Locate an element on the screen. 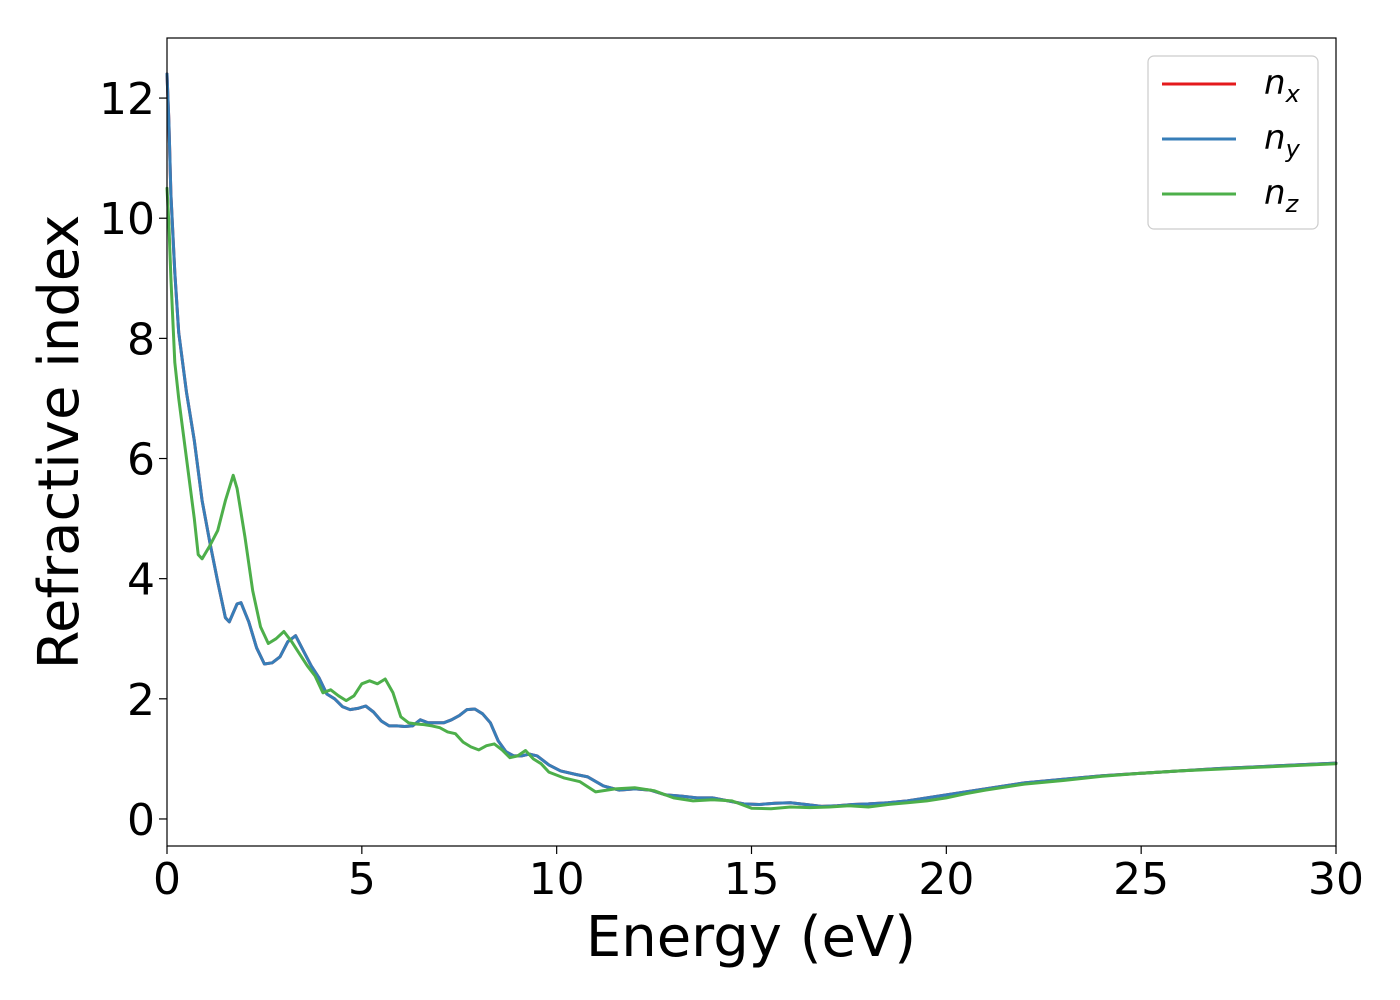 This screenshot has height=1000, width=1400. y-tick-label: 12 is located at coordinates (127, 99).